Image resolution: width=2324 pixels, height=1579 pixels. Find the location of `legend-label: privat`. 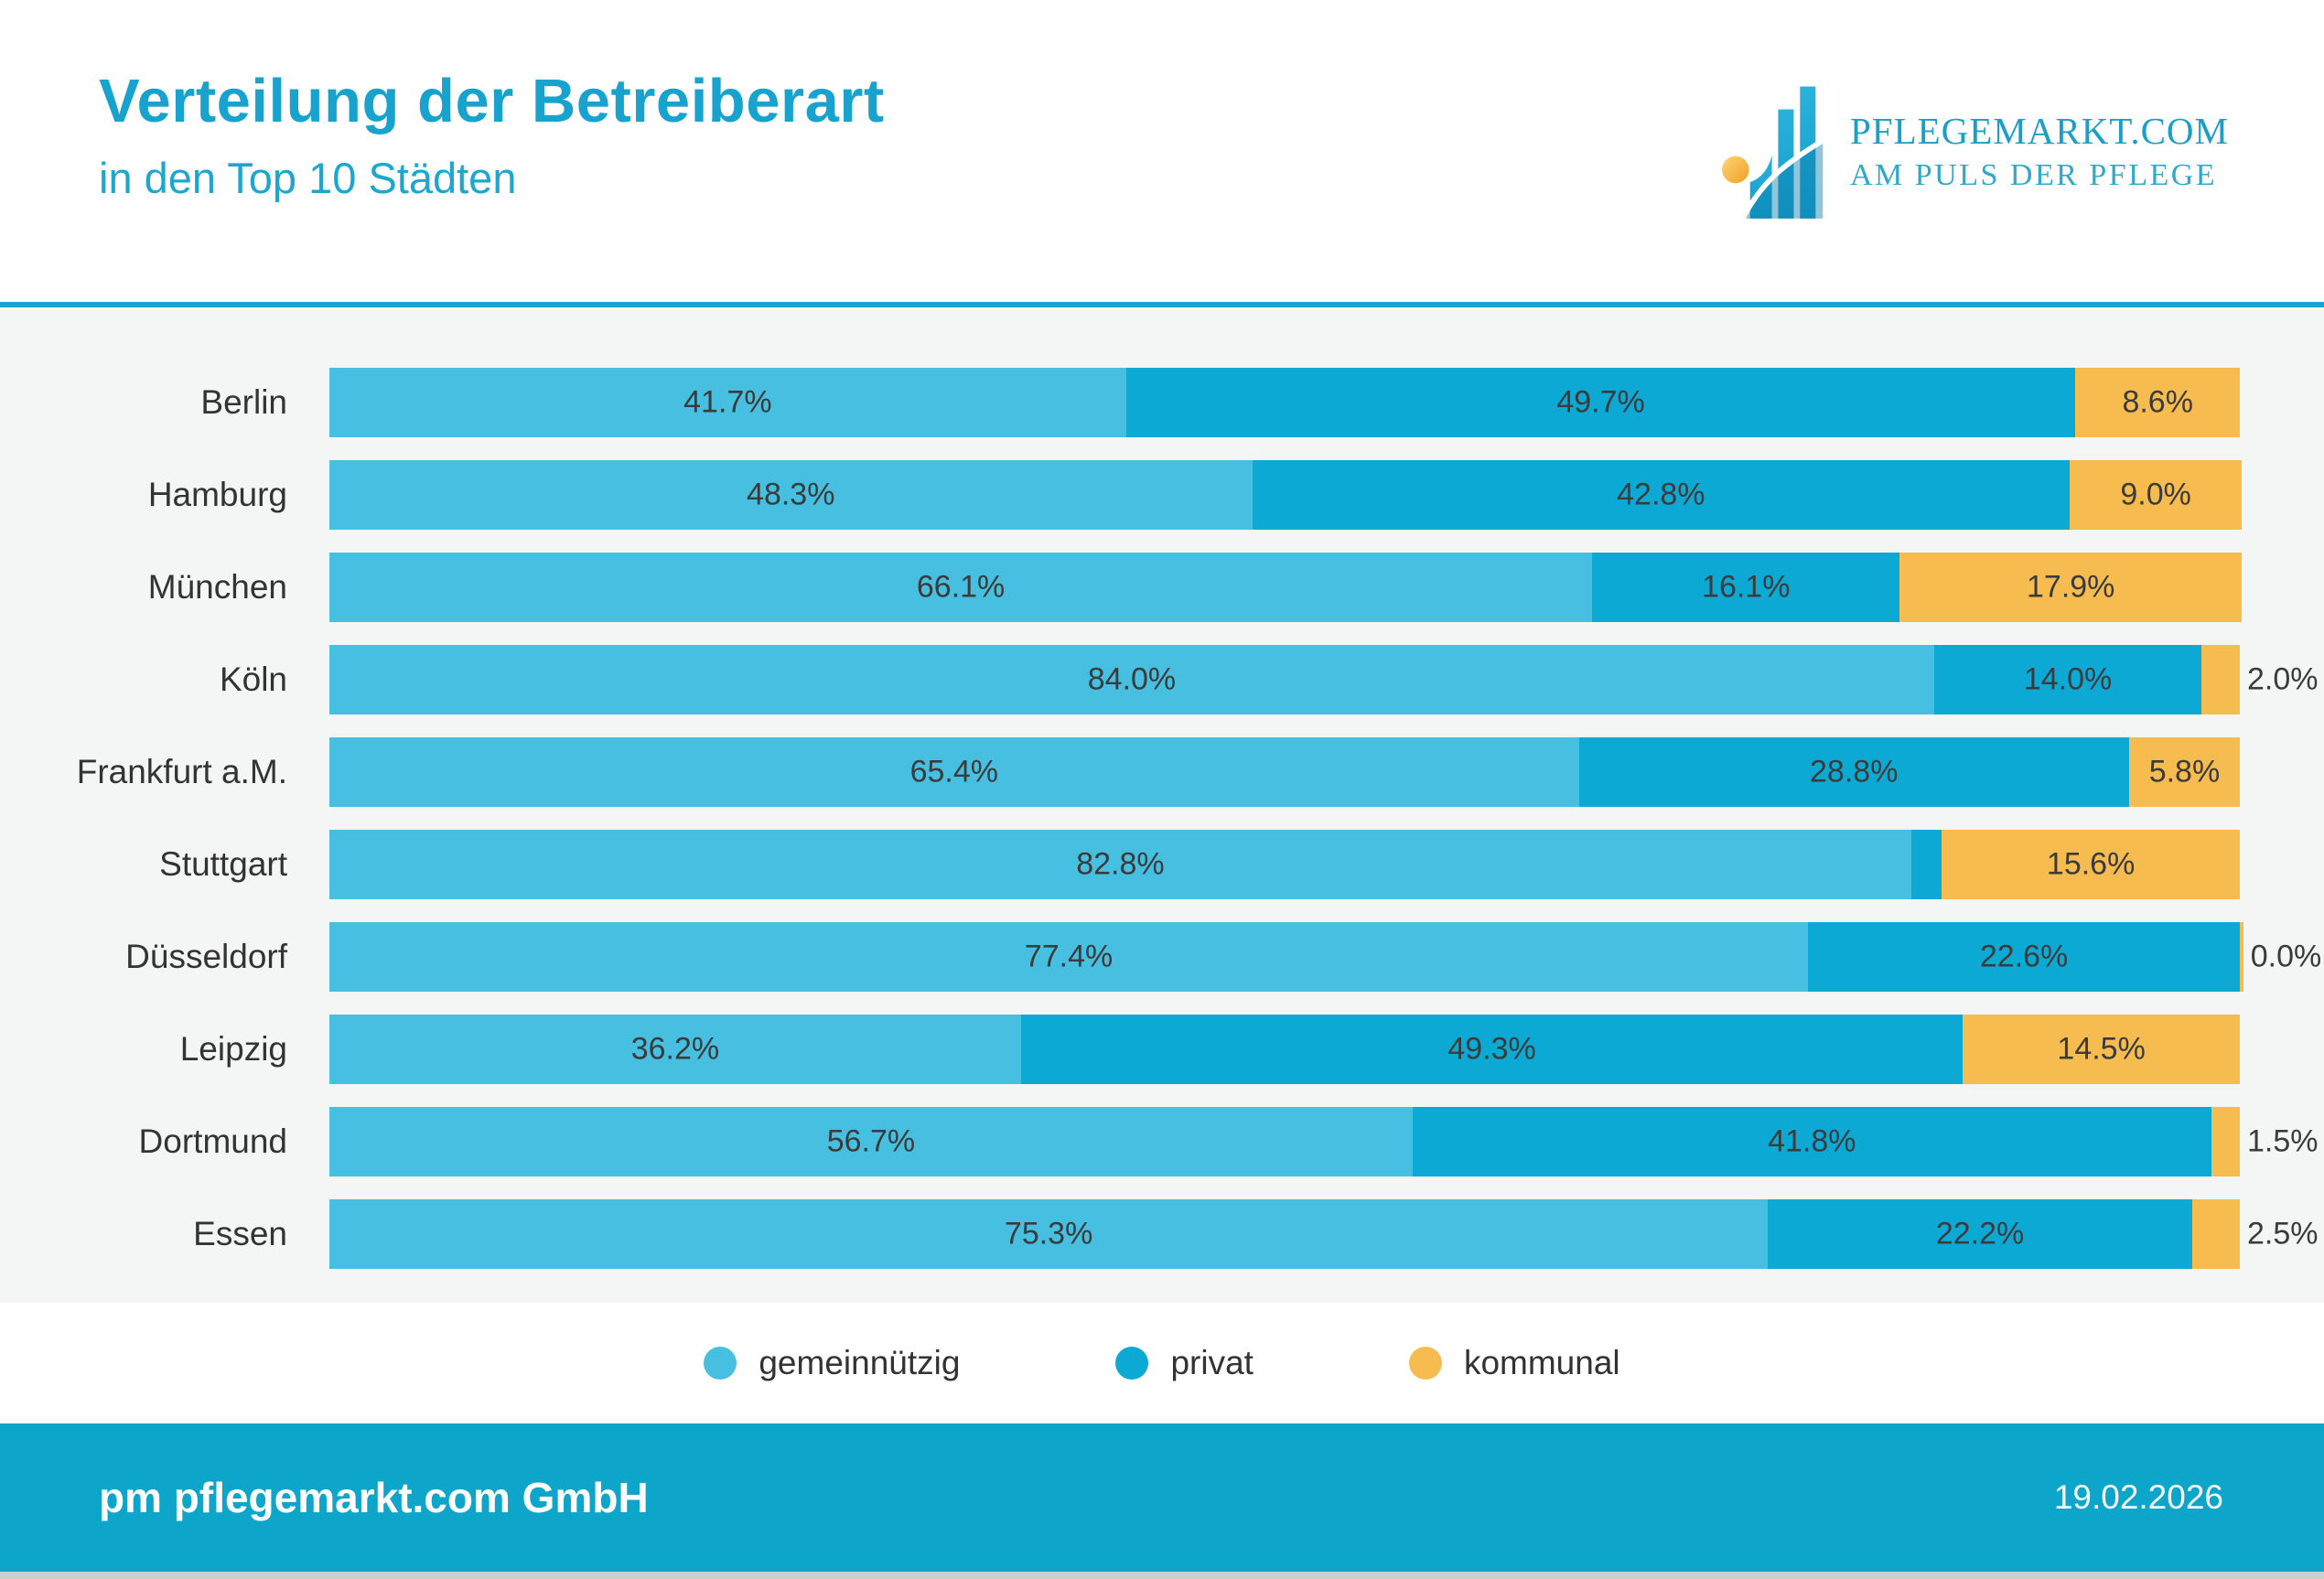

legend-label: privat is located at coordinates (1211, 1362).